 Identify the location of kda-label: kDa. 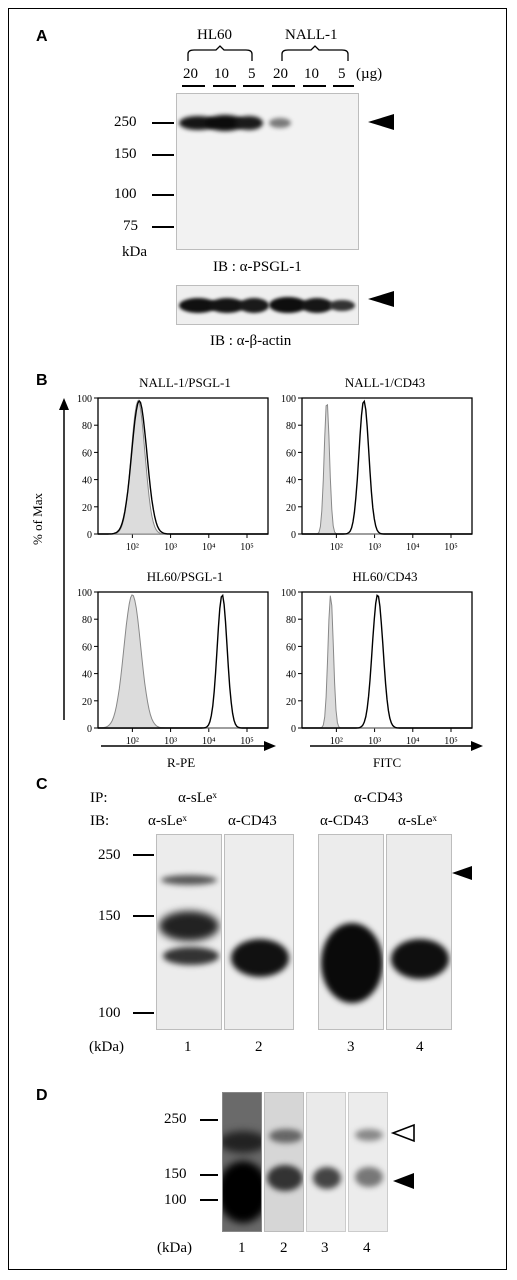
(134, 252).